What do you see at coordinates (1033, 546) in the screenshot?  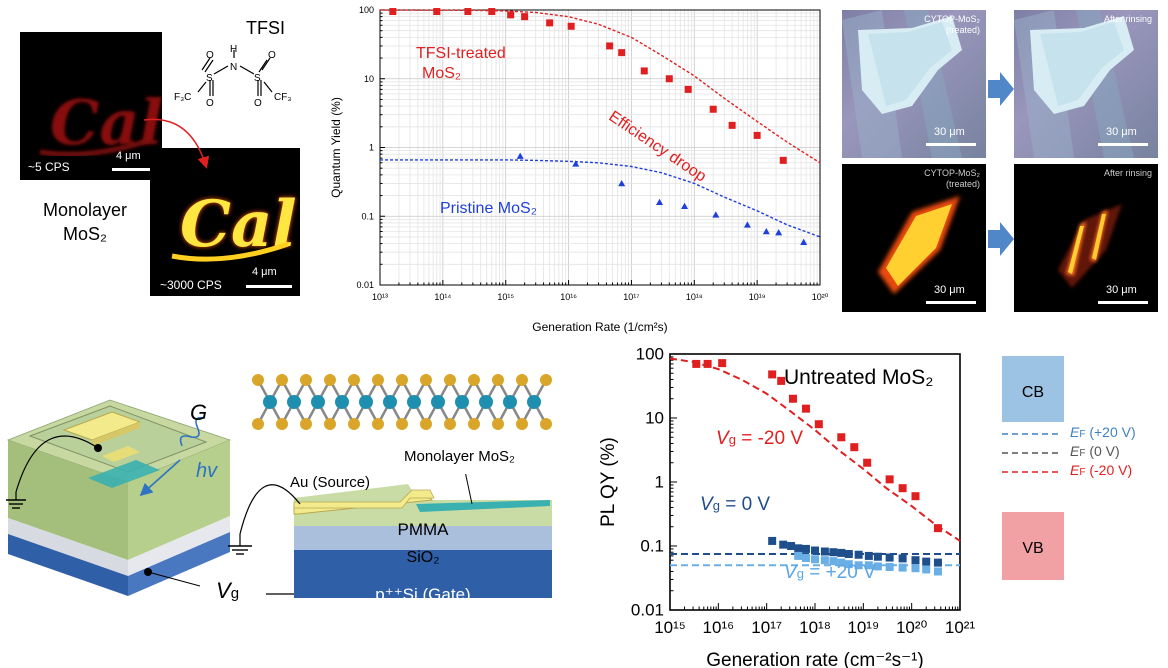 I see `vb-box: VB` at bounding box center [1033, 546].